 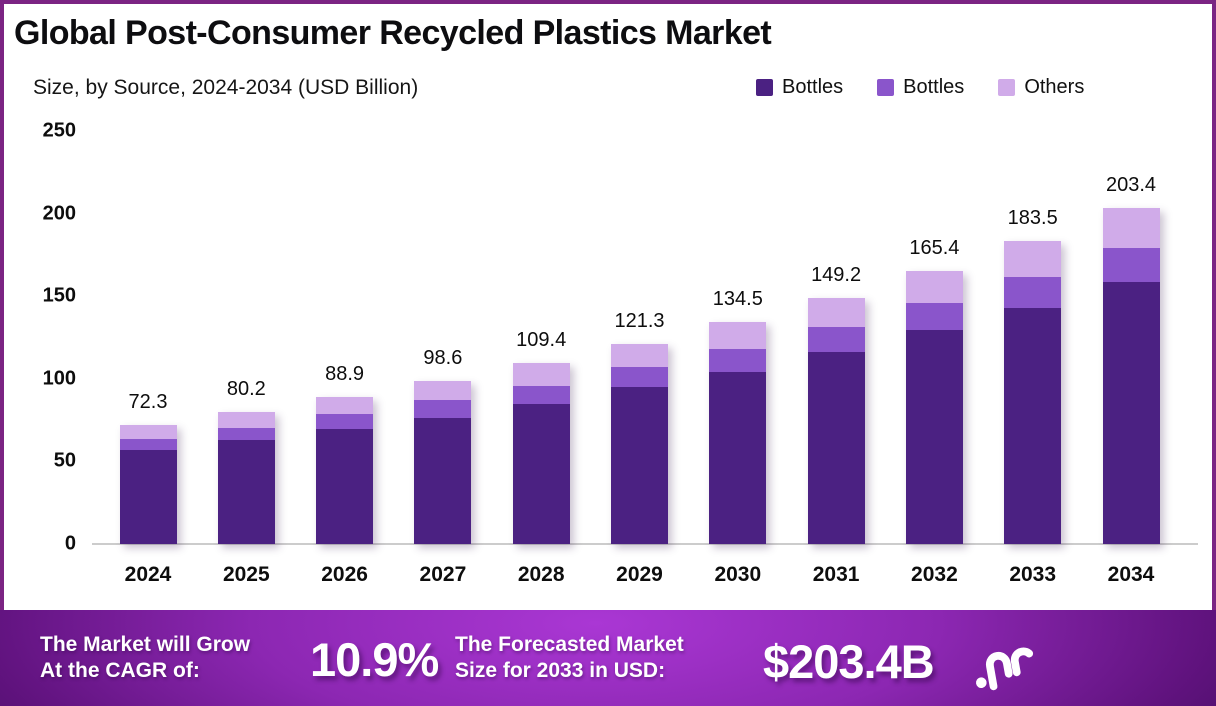 What do you see at coordinates (560, 670) in the screenshot?
I see `forecast-label-line2: Size for 2033 in USD:` at bounding box center [560, 670].